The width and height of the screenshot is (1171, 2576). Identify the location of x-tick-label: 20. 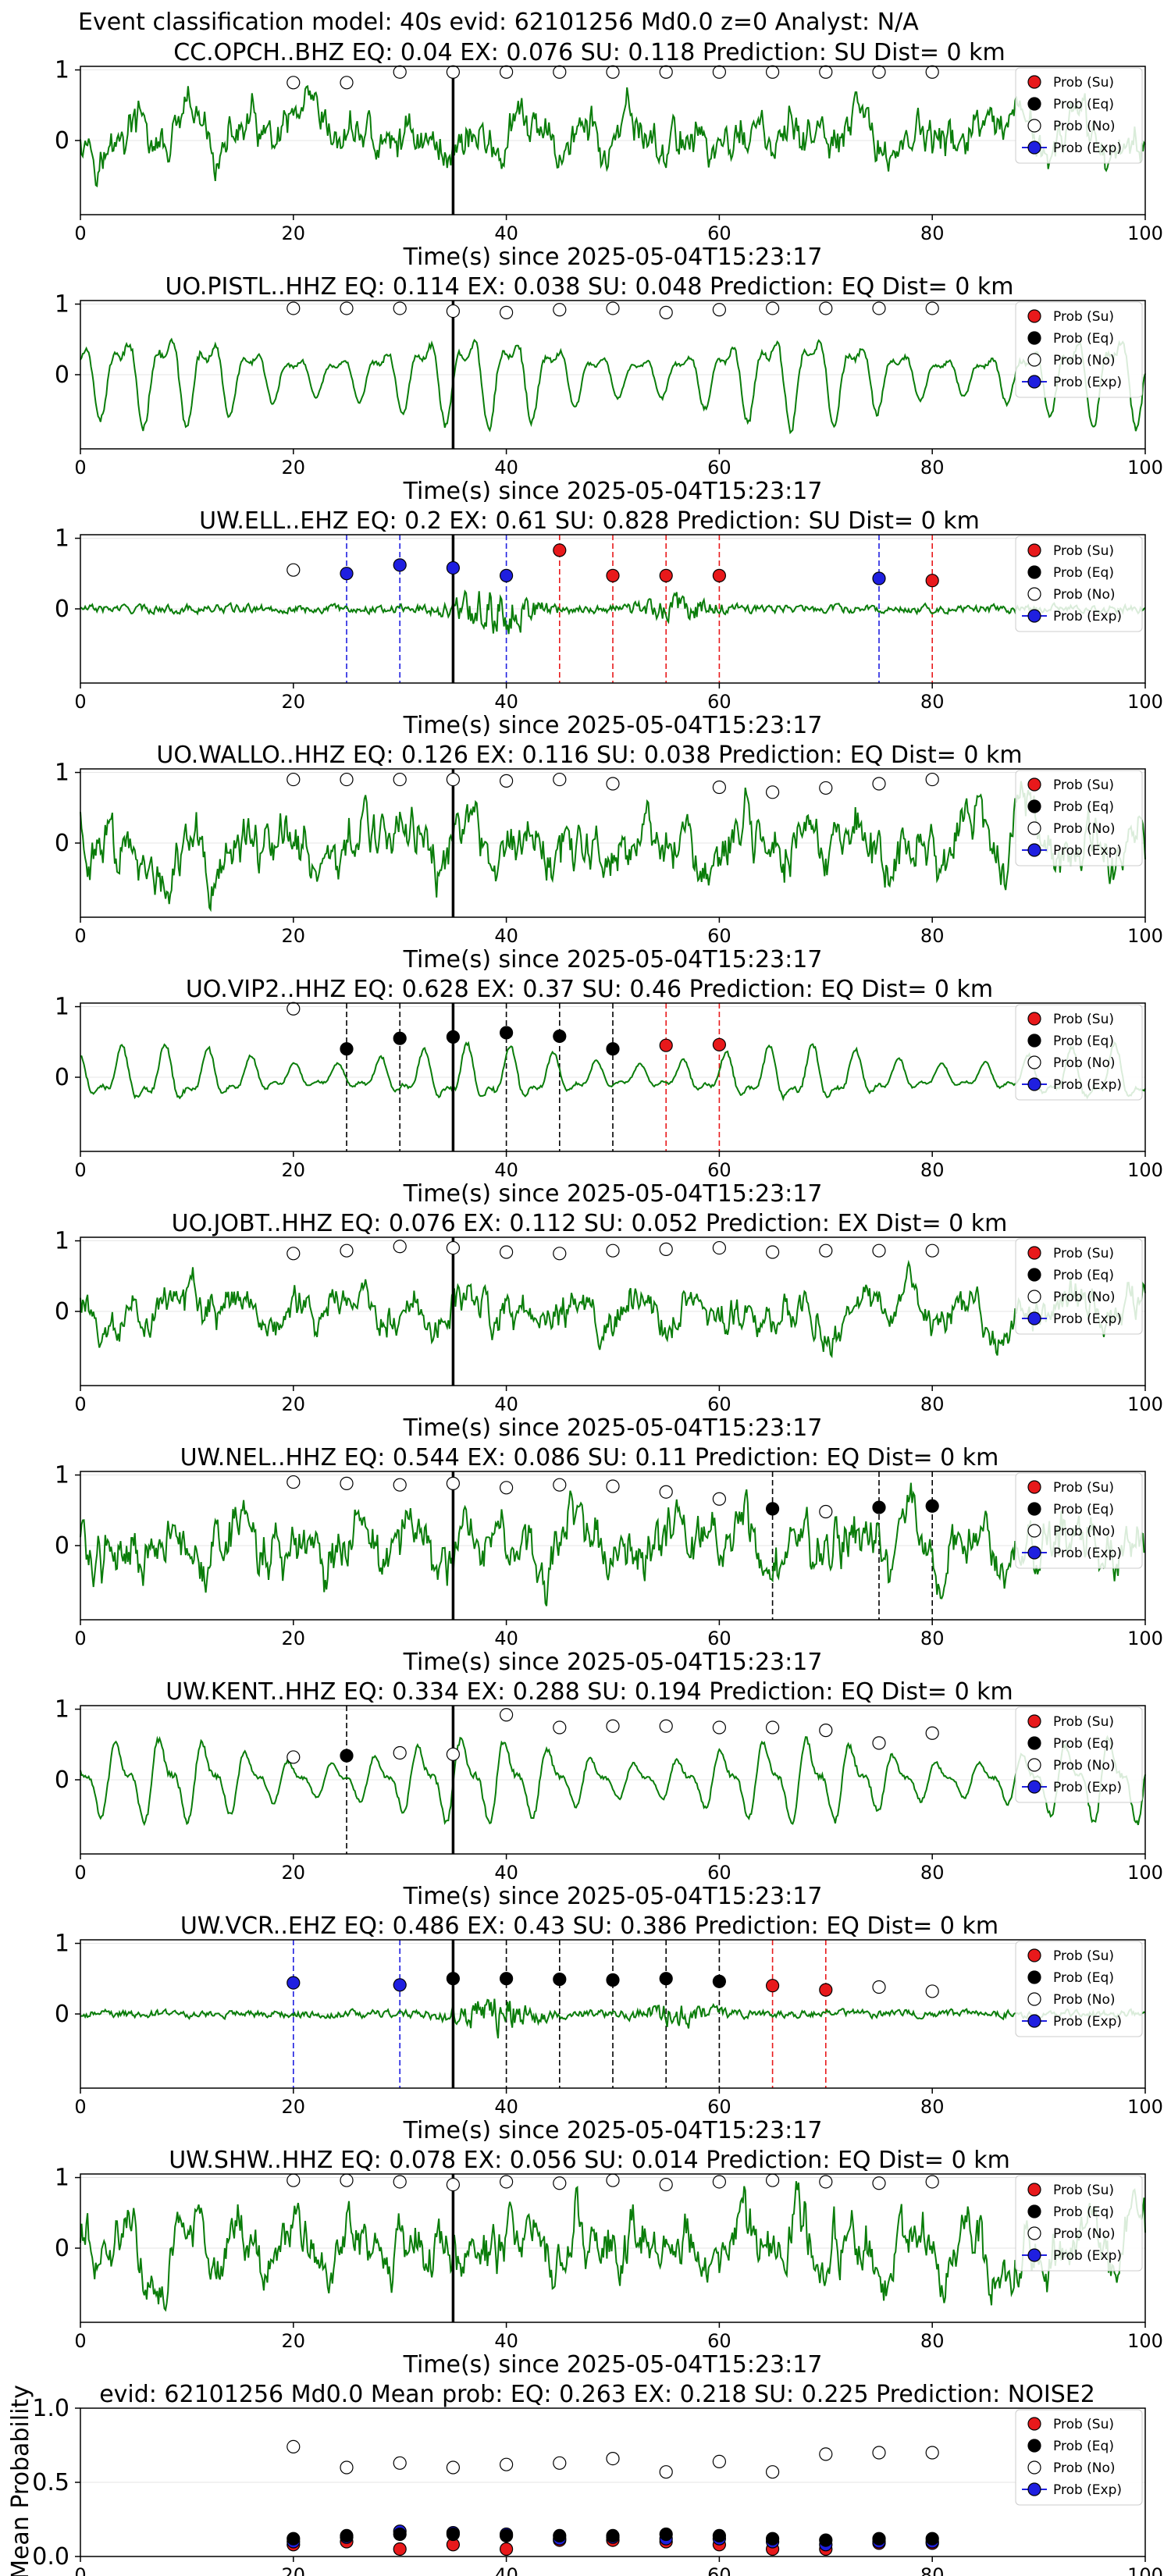
(294, 468).